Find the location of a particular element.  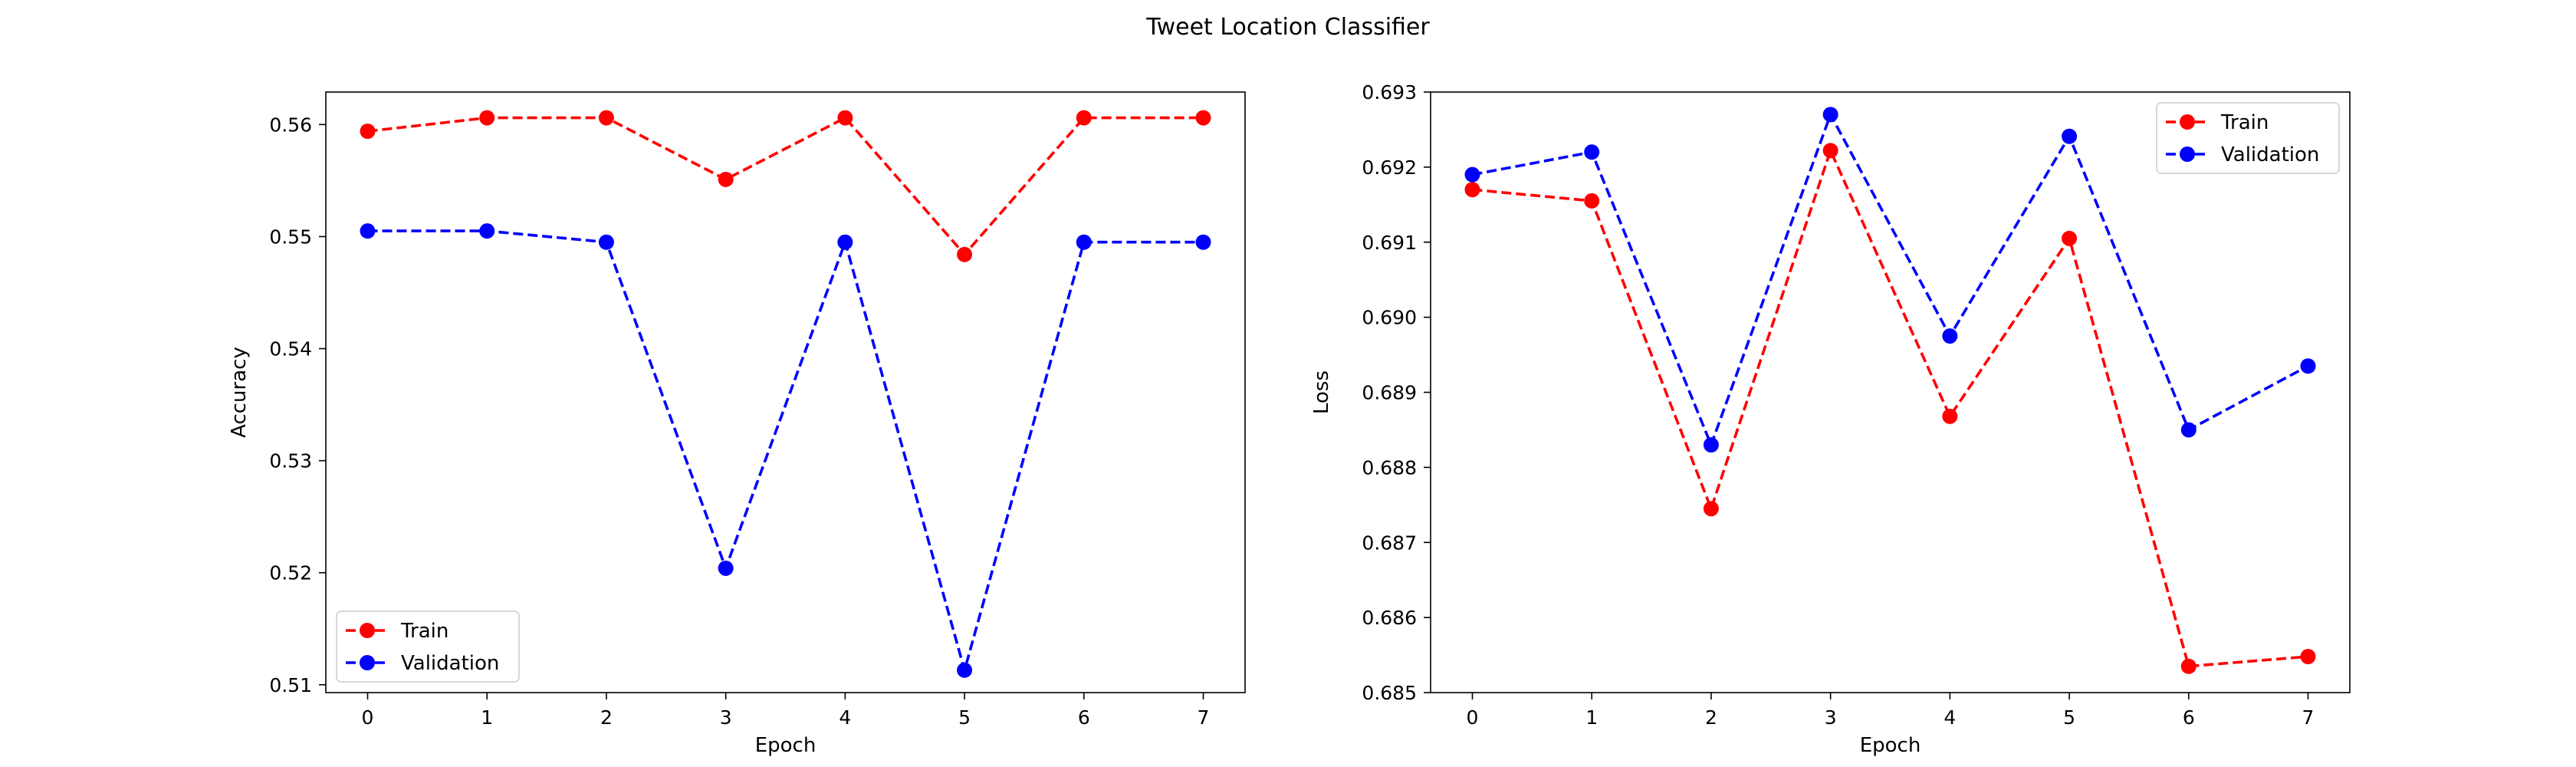

loss-y-tick-label: 0.685 is located at coordinates (1389, 693).